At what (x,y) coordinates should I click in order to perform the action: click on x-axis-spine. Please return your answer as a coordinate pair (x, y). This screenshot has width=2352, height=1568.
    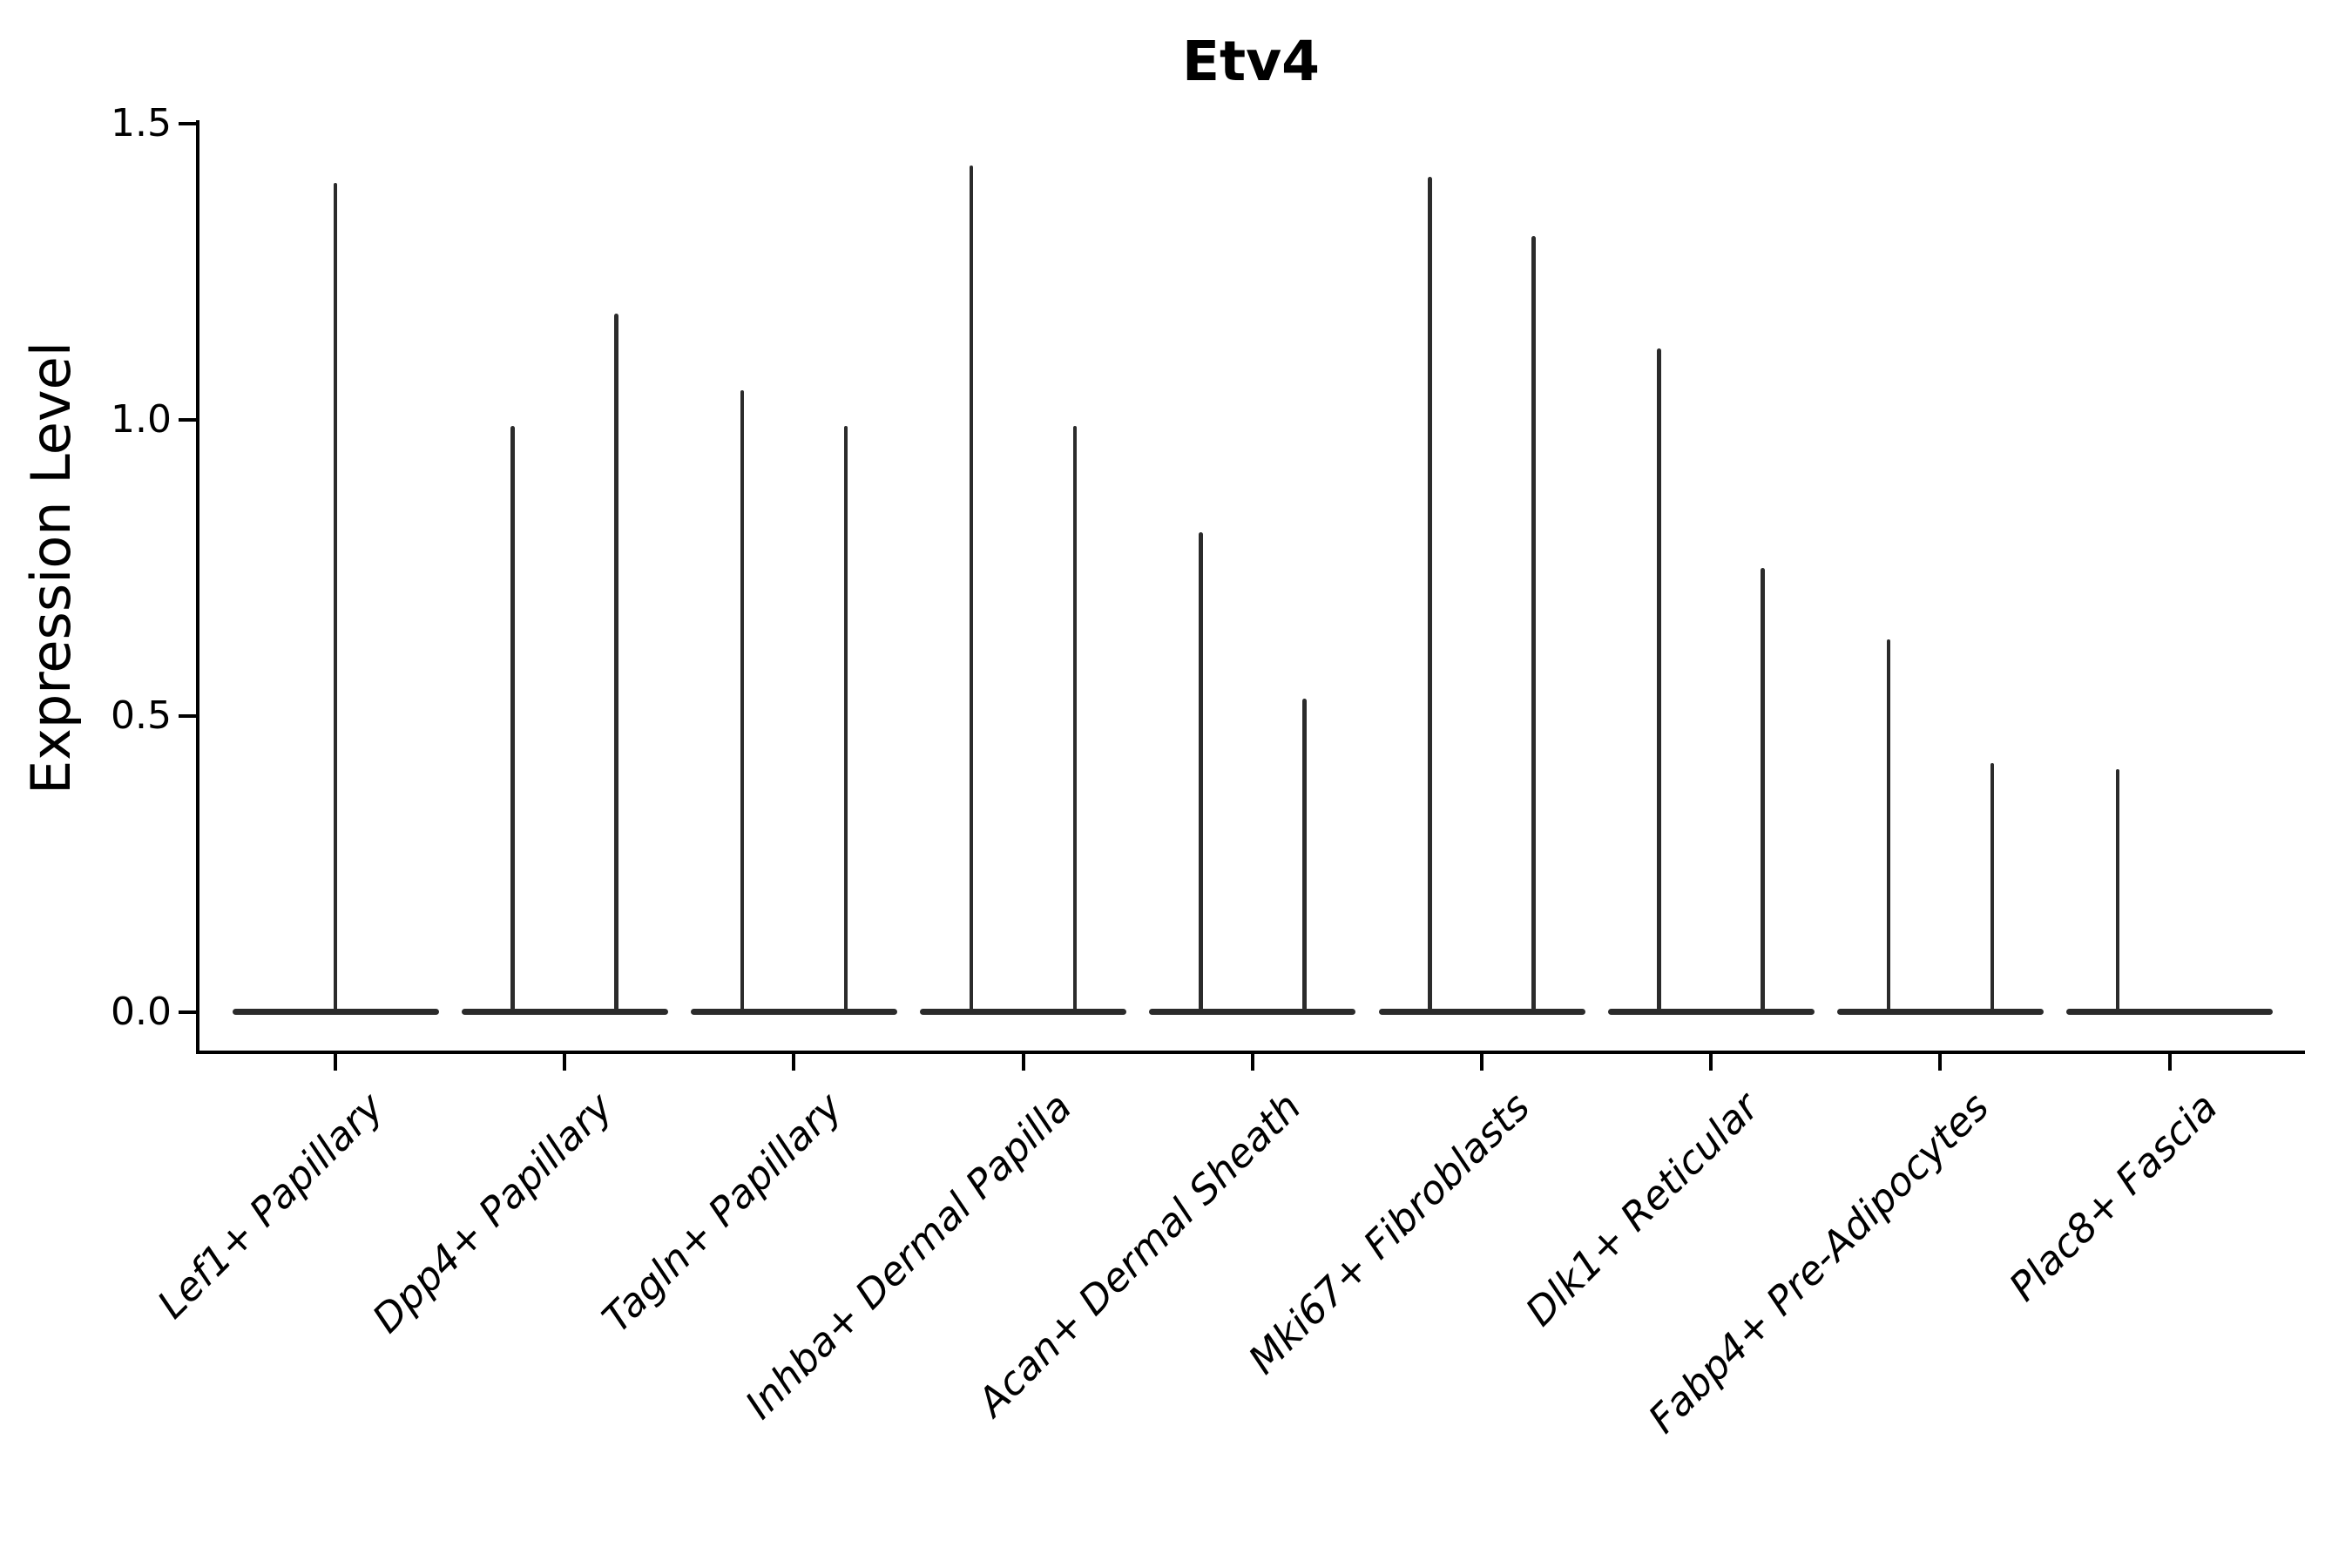
    Looking at the image, I should click on (1250, 1053).